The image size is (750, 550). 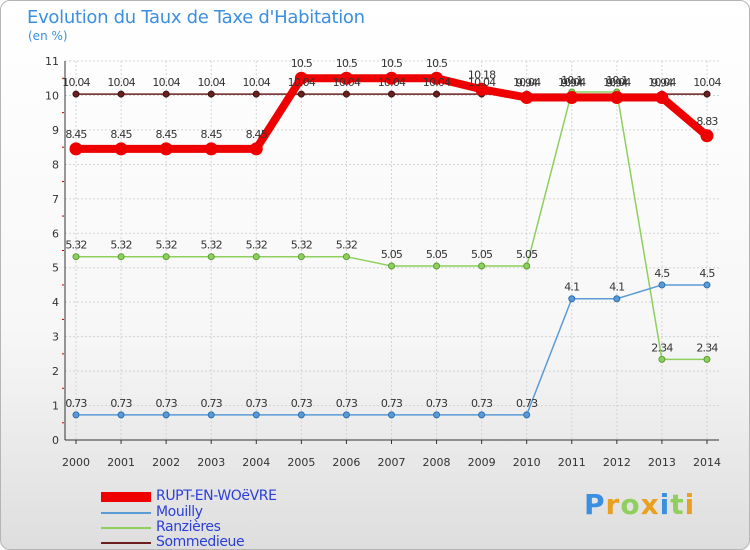 I want to click on data-label-ranzi-res: 2.34, so click(x=662, y=347).